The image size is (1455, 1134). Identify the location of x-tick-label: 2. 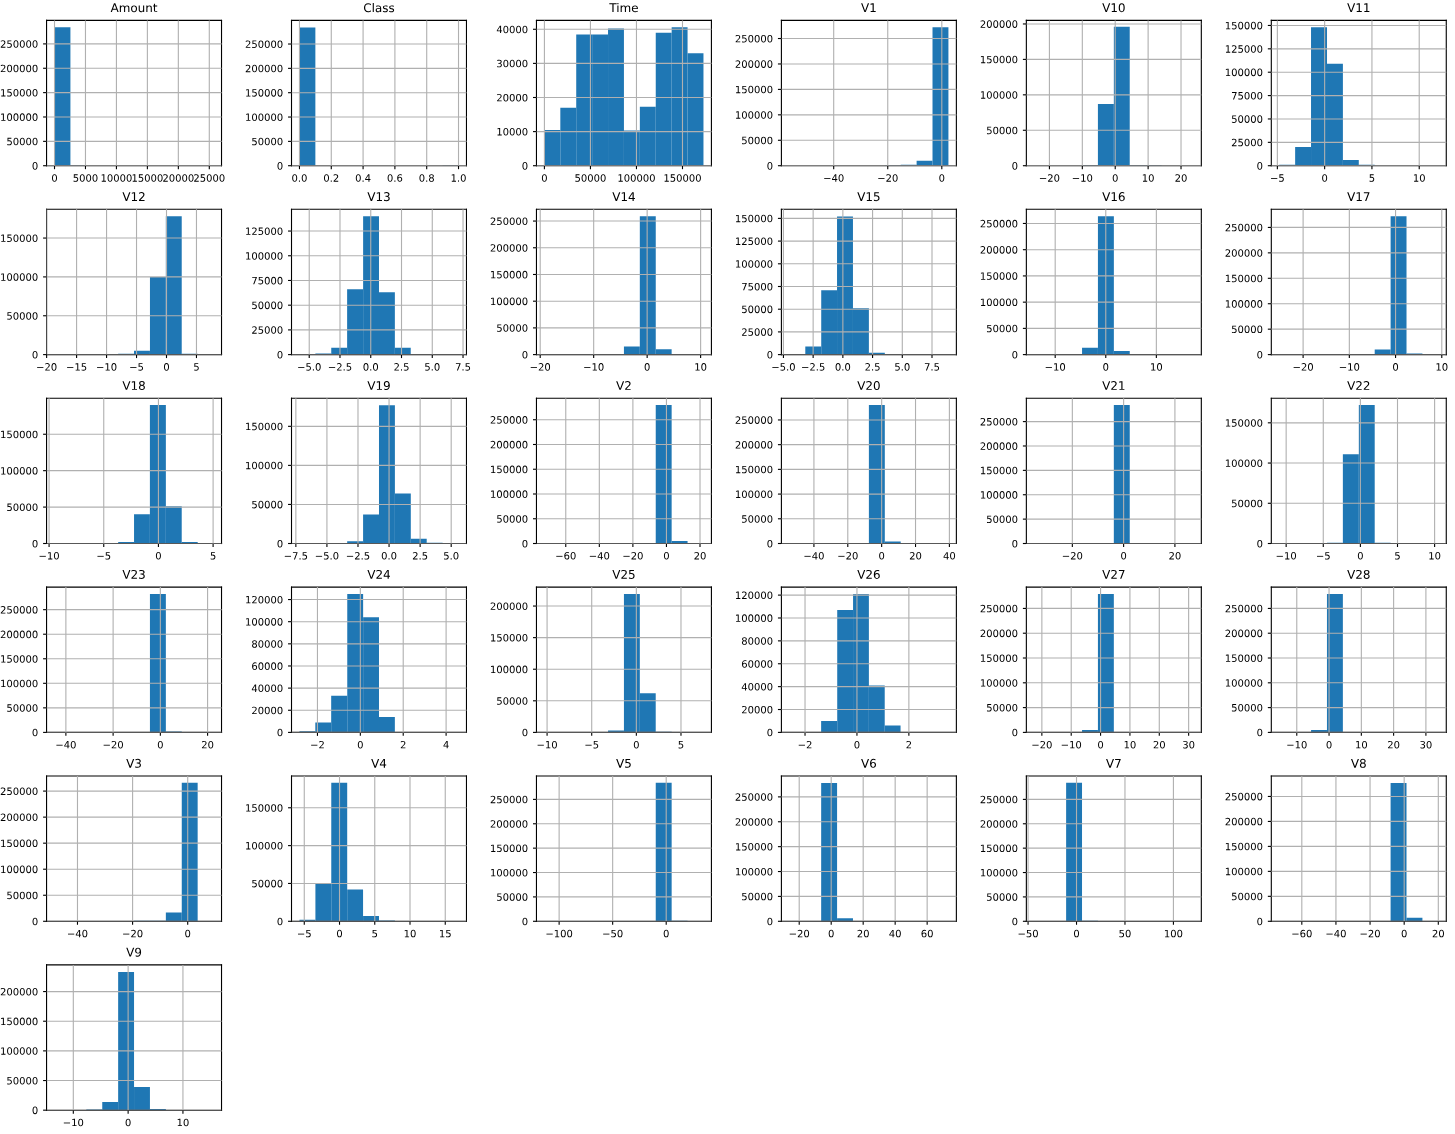
(909, 744).